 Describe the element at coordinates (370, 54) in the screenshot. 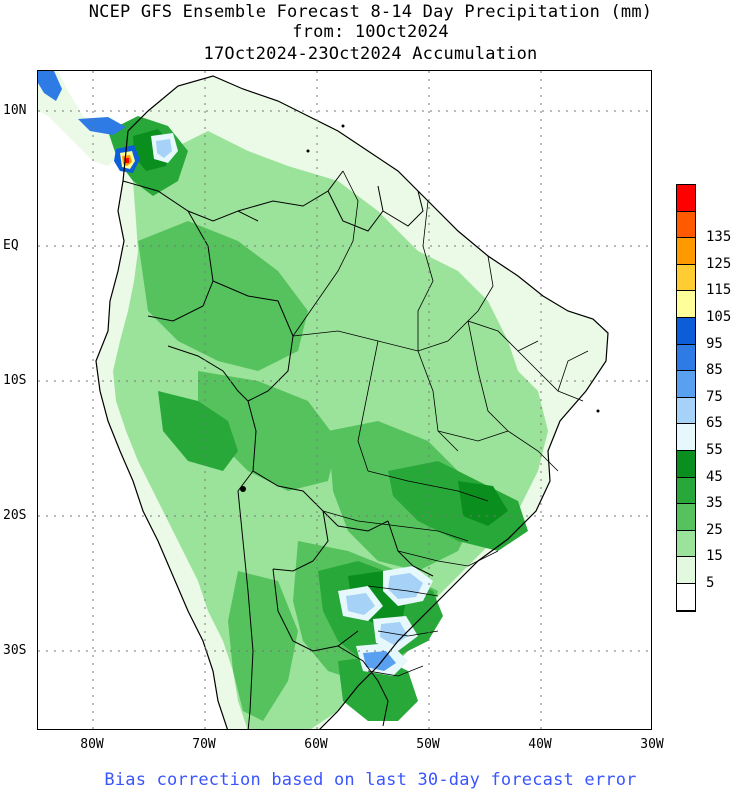

I see `accumulation-period: 17Oct2024-23Oct2024 Accumulation` at that location.